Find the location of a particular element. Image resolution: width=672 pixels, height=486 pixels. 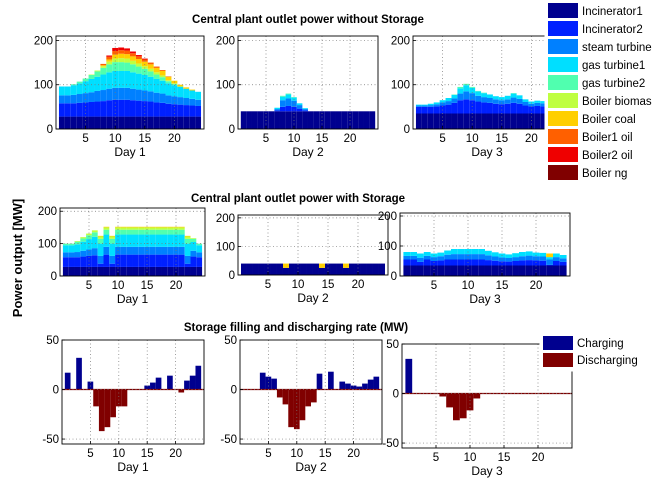

bar-discharging-h7 is located at coordinates (101, 410).